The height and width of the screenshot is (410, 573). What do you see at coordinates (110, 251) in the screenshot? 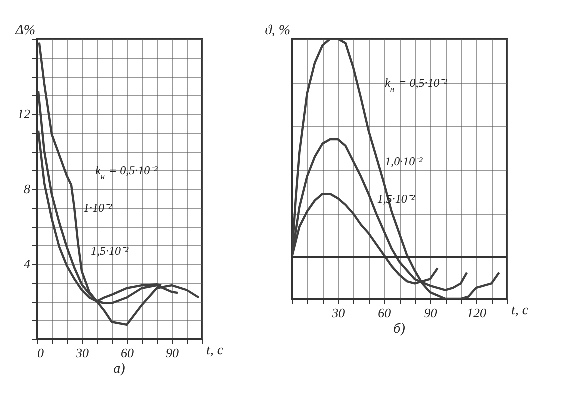
I see `annotation: 1,5·10⁻²` at bounding box center [110, 251].